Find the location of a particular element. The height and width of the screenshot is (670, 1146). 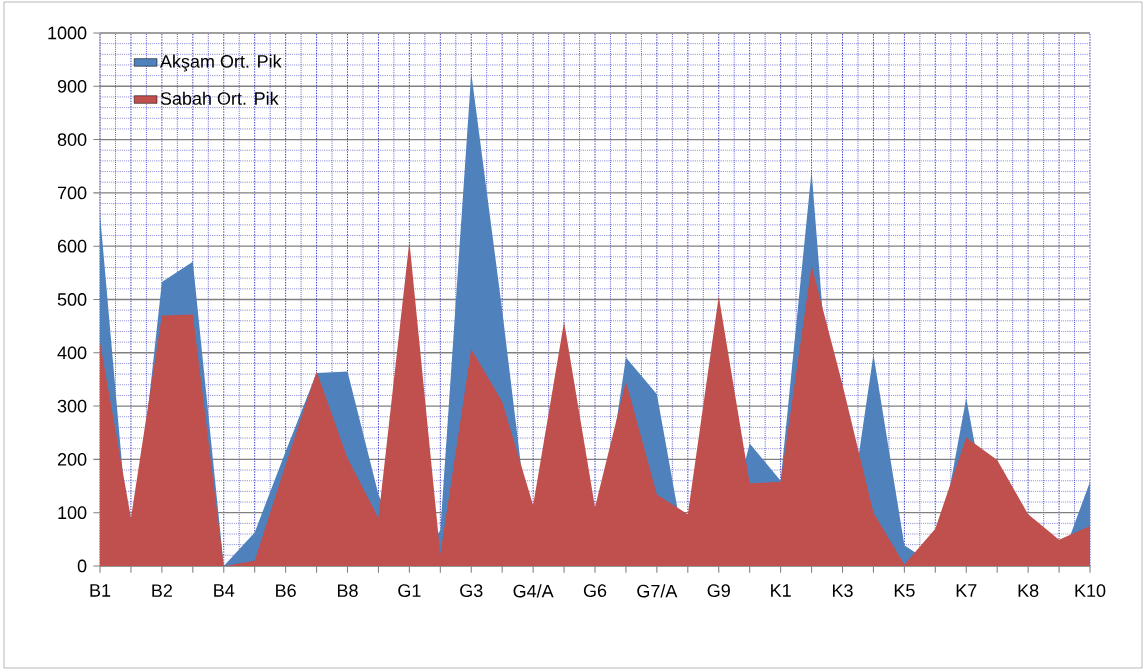

legend-label: Akşam Ort. Pik is located at coordinates (220, 63).